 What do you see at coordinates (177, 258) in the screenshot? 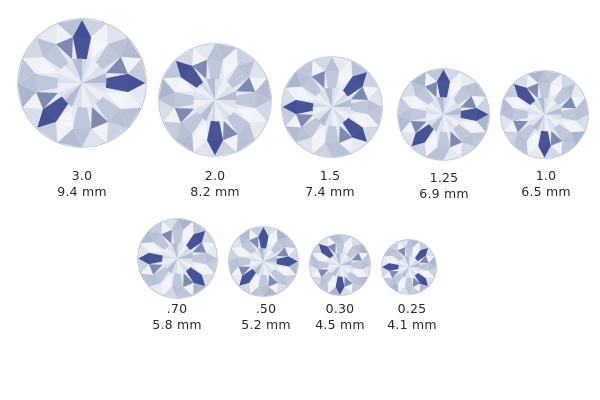
I see `diamond-image-0-70ct` at bounding box center [177, 258].